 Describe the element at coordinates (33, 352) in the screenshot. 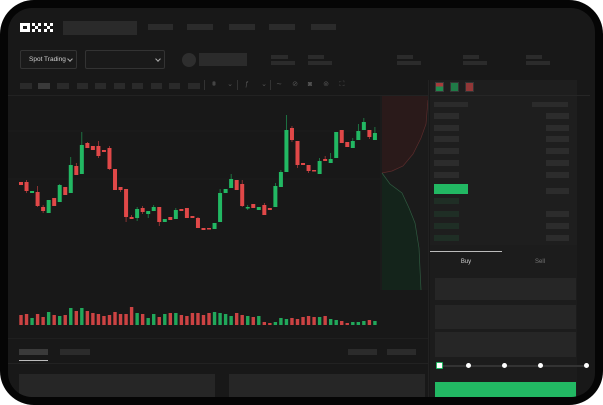

I see `tab-open-orders` at that location.